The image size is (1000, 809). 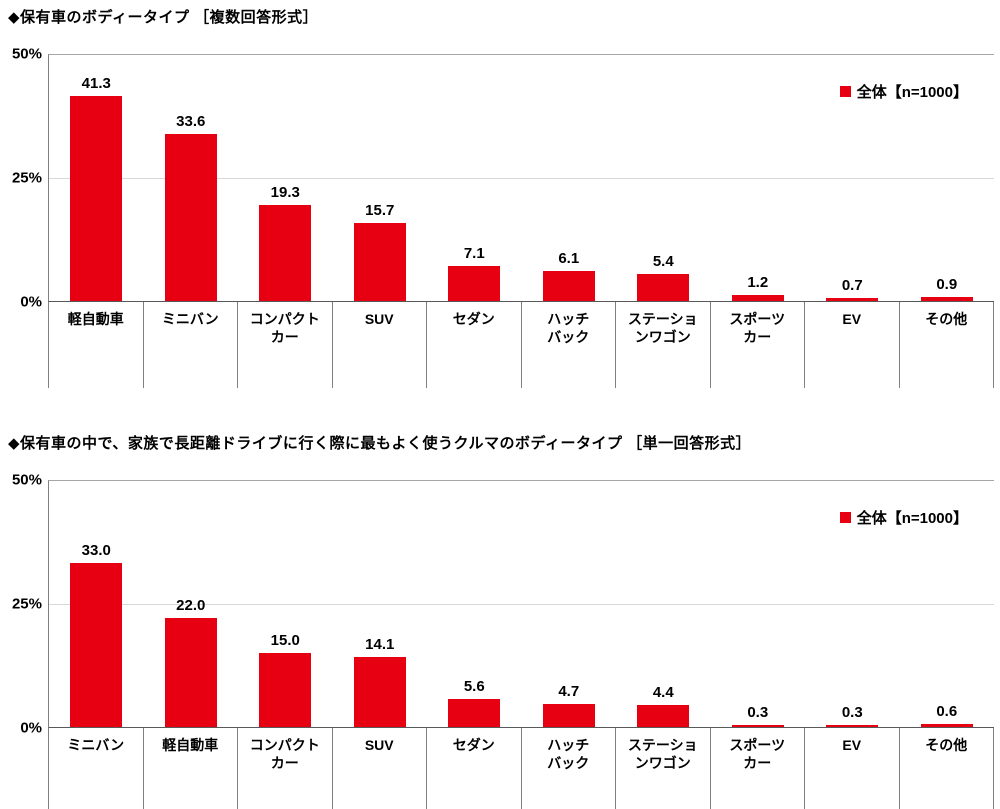 I want to click on bar-value-label: 5.4, so click(x=663, y=262).